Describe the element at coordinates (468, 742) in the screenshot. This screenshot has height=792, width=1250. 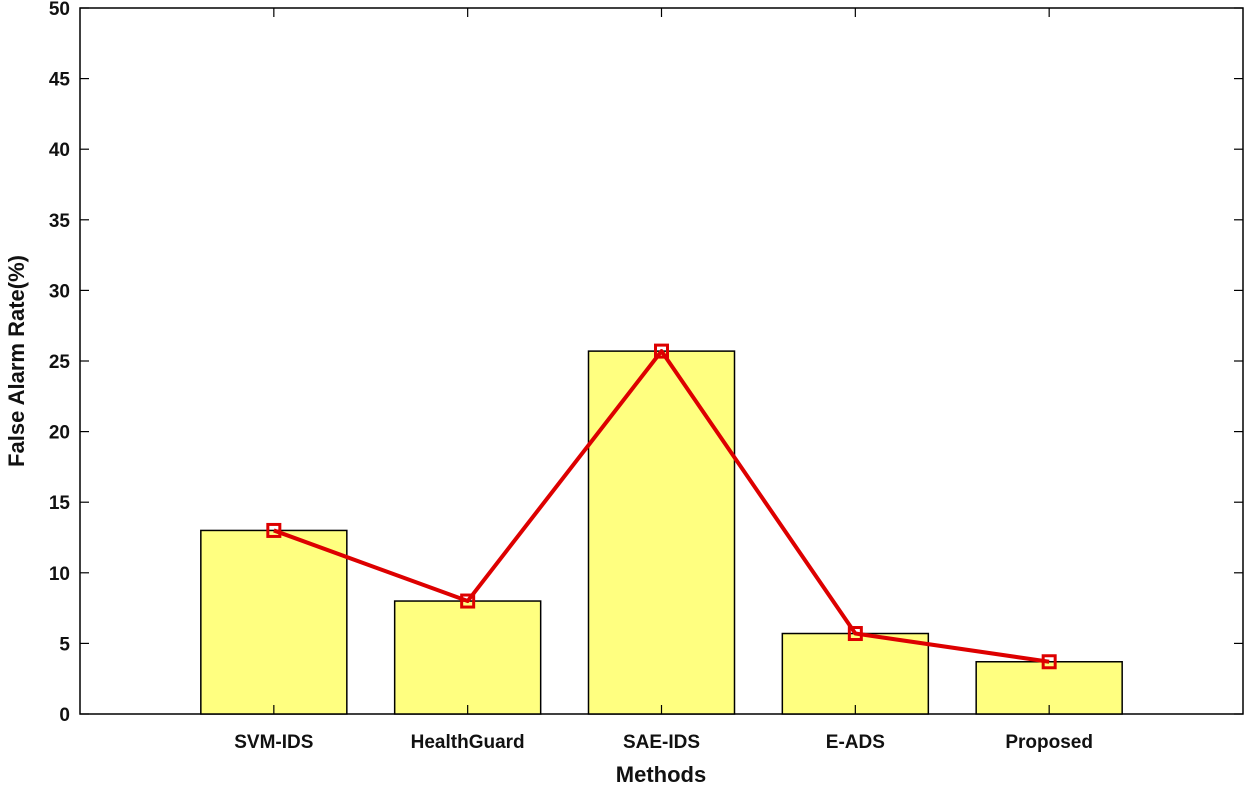
I see `x-tick-label: HealthGuard` at that location.